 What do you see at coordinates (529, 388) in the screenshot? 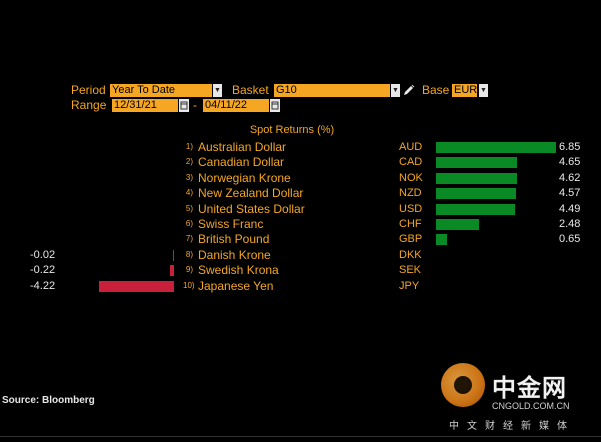
I see `watermark-title: 中金网` at bounding box center [529, 388].